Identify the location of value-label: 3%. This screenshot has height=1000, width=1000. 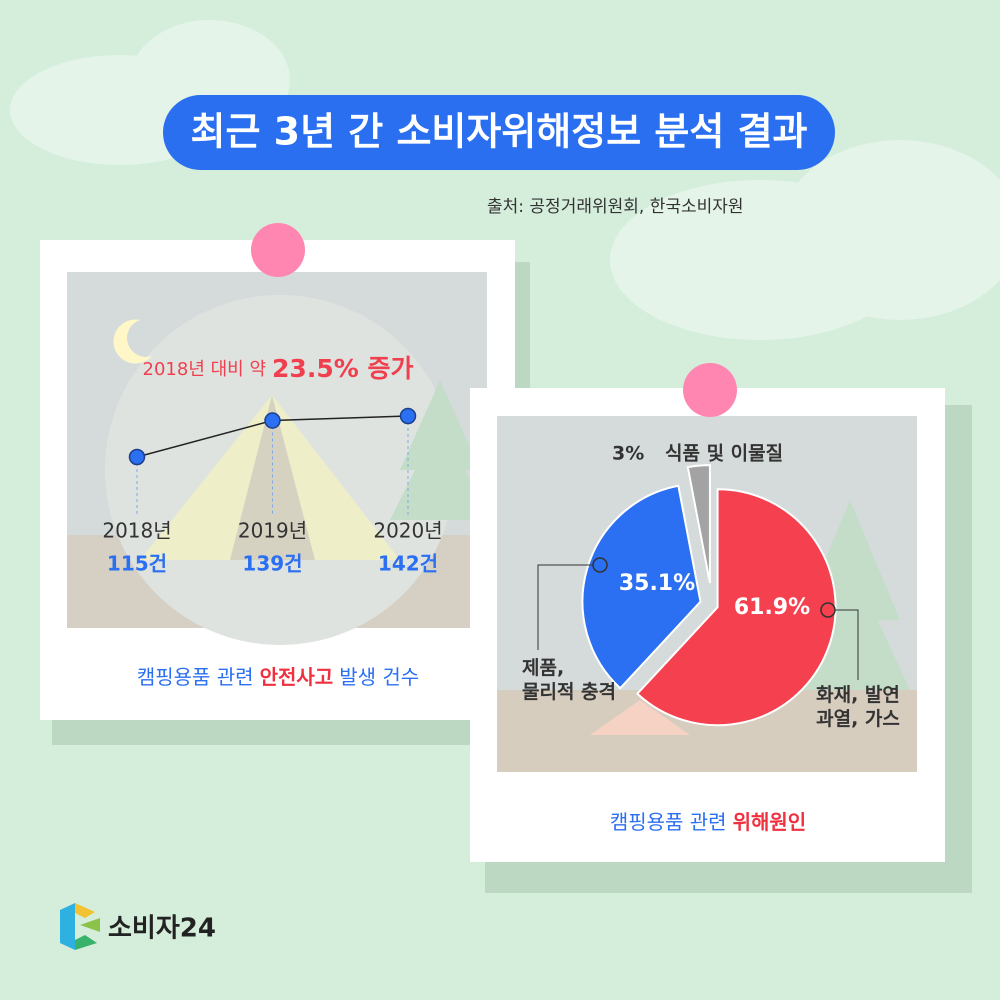
(628, 454).